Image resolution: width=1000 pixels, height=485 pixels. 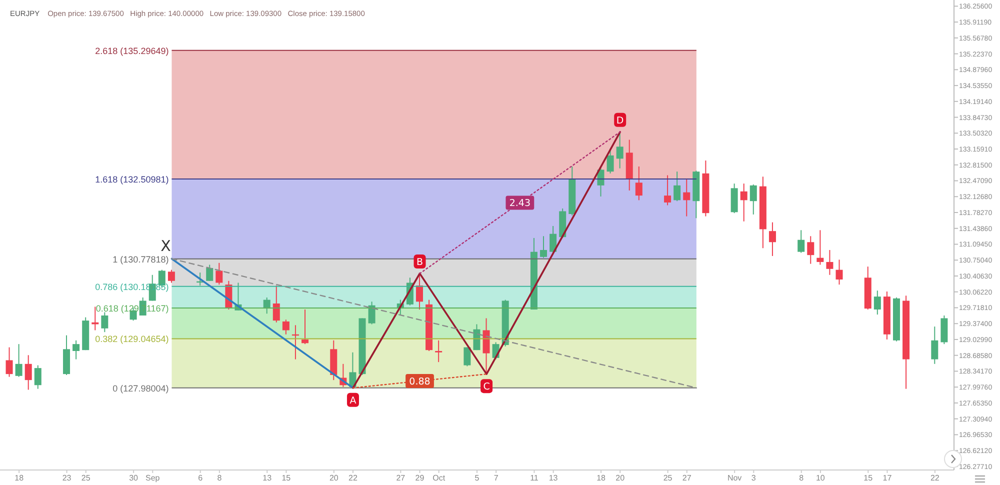 What do you see at coordinates (132, 179) in the screenshot?
I see `ref-line-label: 1.618 (132.50981)` at bounding box center [132, 179].